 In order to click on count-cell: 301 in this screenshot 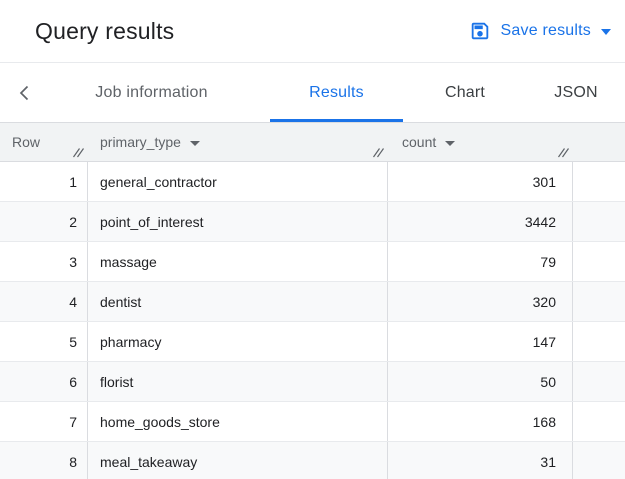, I will do `click(480, 181)`.